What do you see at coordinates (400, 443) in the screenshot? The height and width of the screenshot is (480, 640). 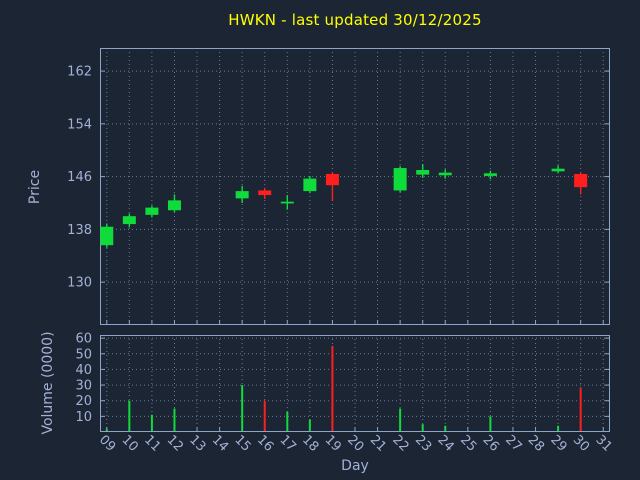 I see `day-tick-label: 22` at bounding box center [400, 443].